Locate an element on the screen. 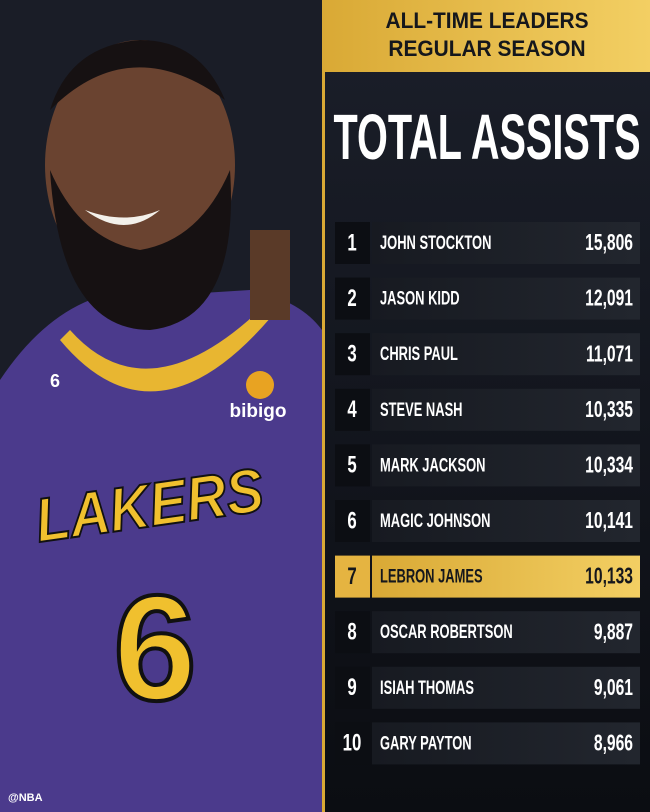 This screenshot has height=812, width=650. rank: 9 is located at coordinates (351, 687).